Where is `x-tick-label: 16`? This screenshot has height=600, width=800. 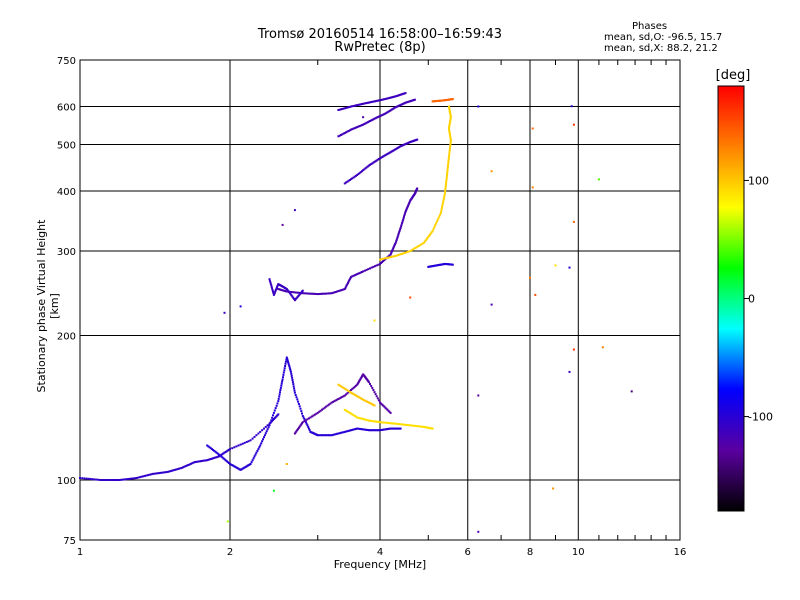 x-tick-label: 16 is located at coordinates (680, 552).